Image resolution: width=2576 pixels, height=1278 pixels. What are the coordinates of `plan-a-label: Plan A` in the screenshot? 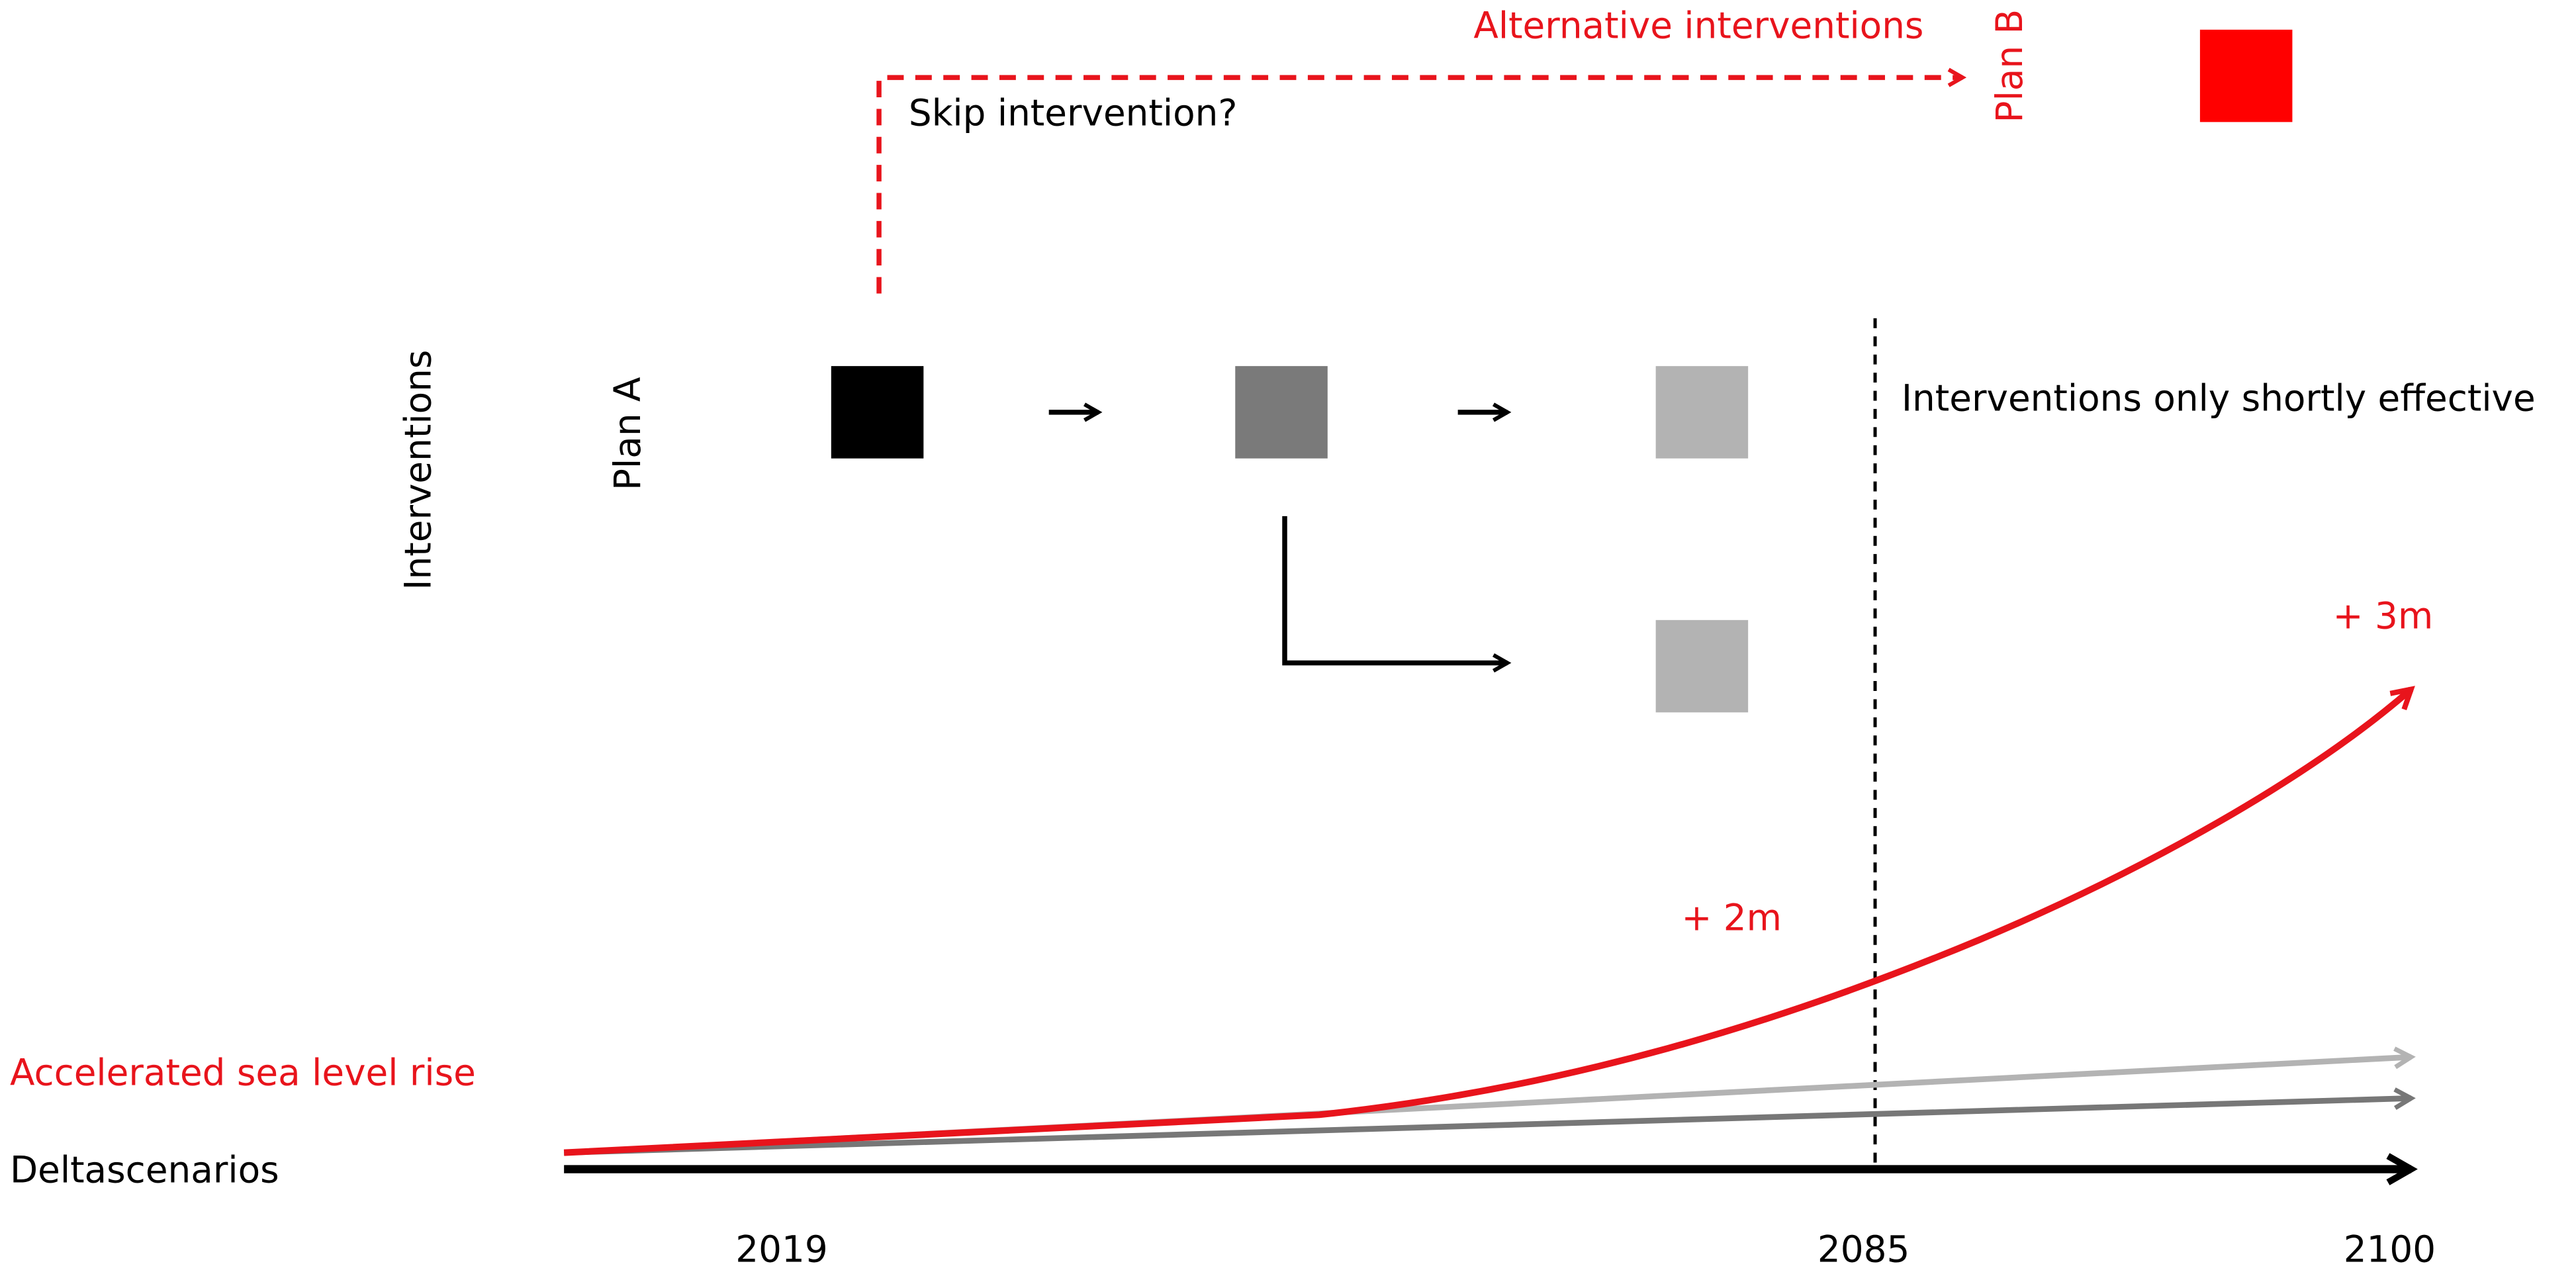 It's located at (627, 433).